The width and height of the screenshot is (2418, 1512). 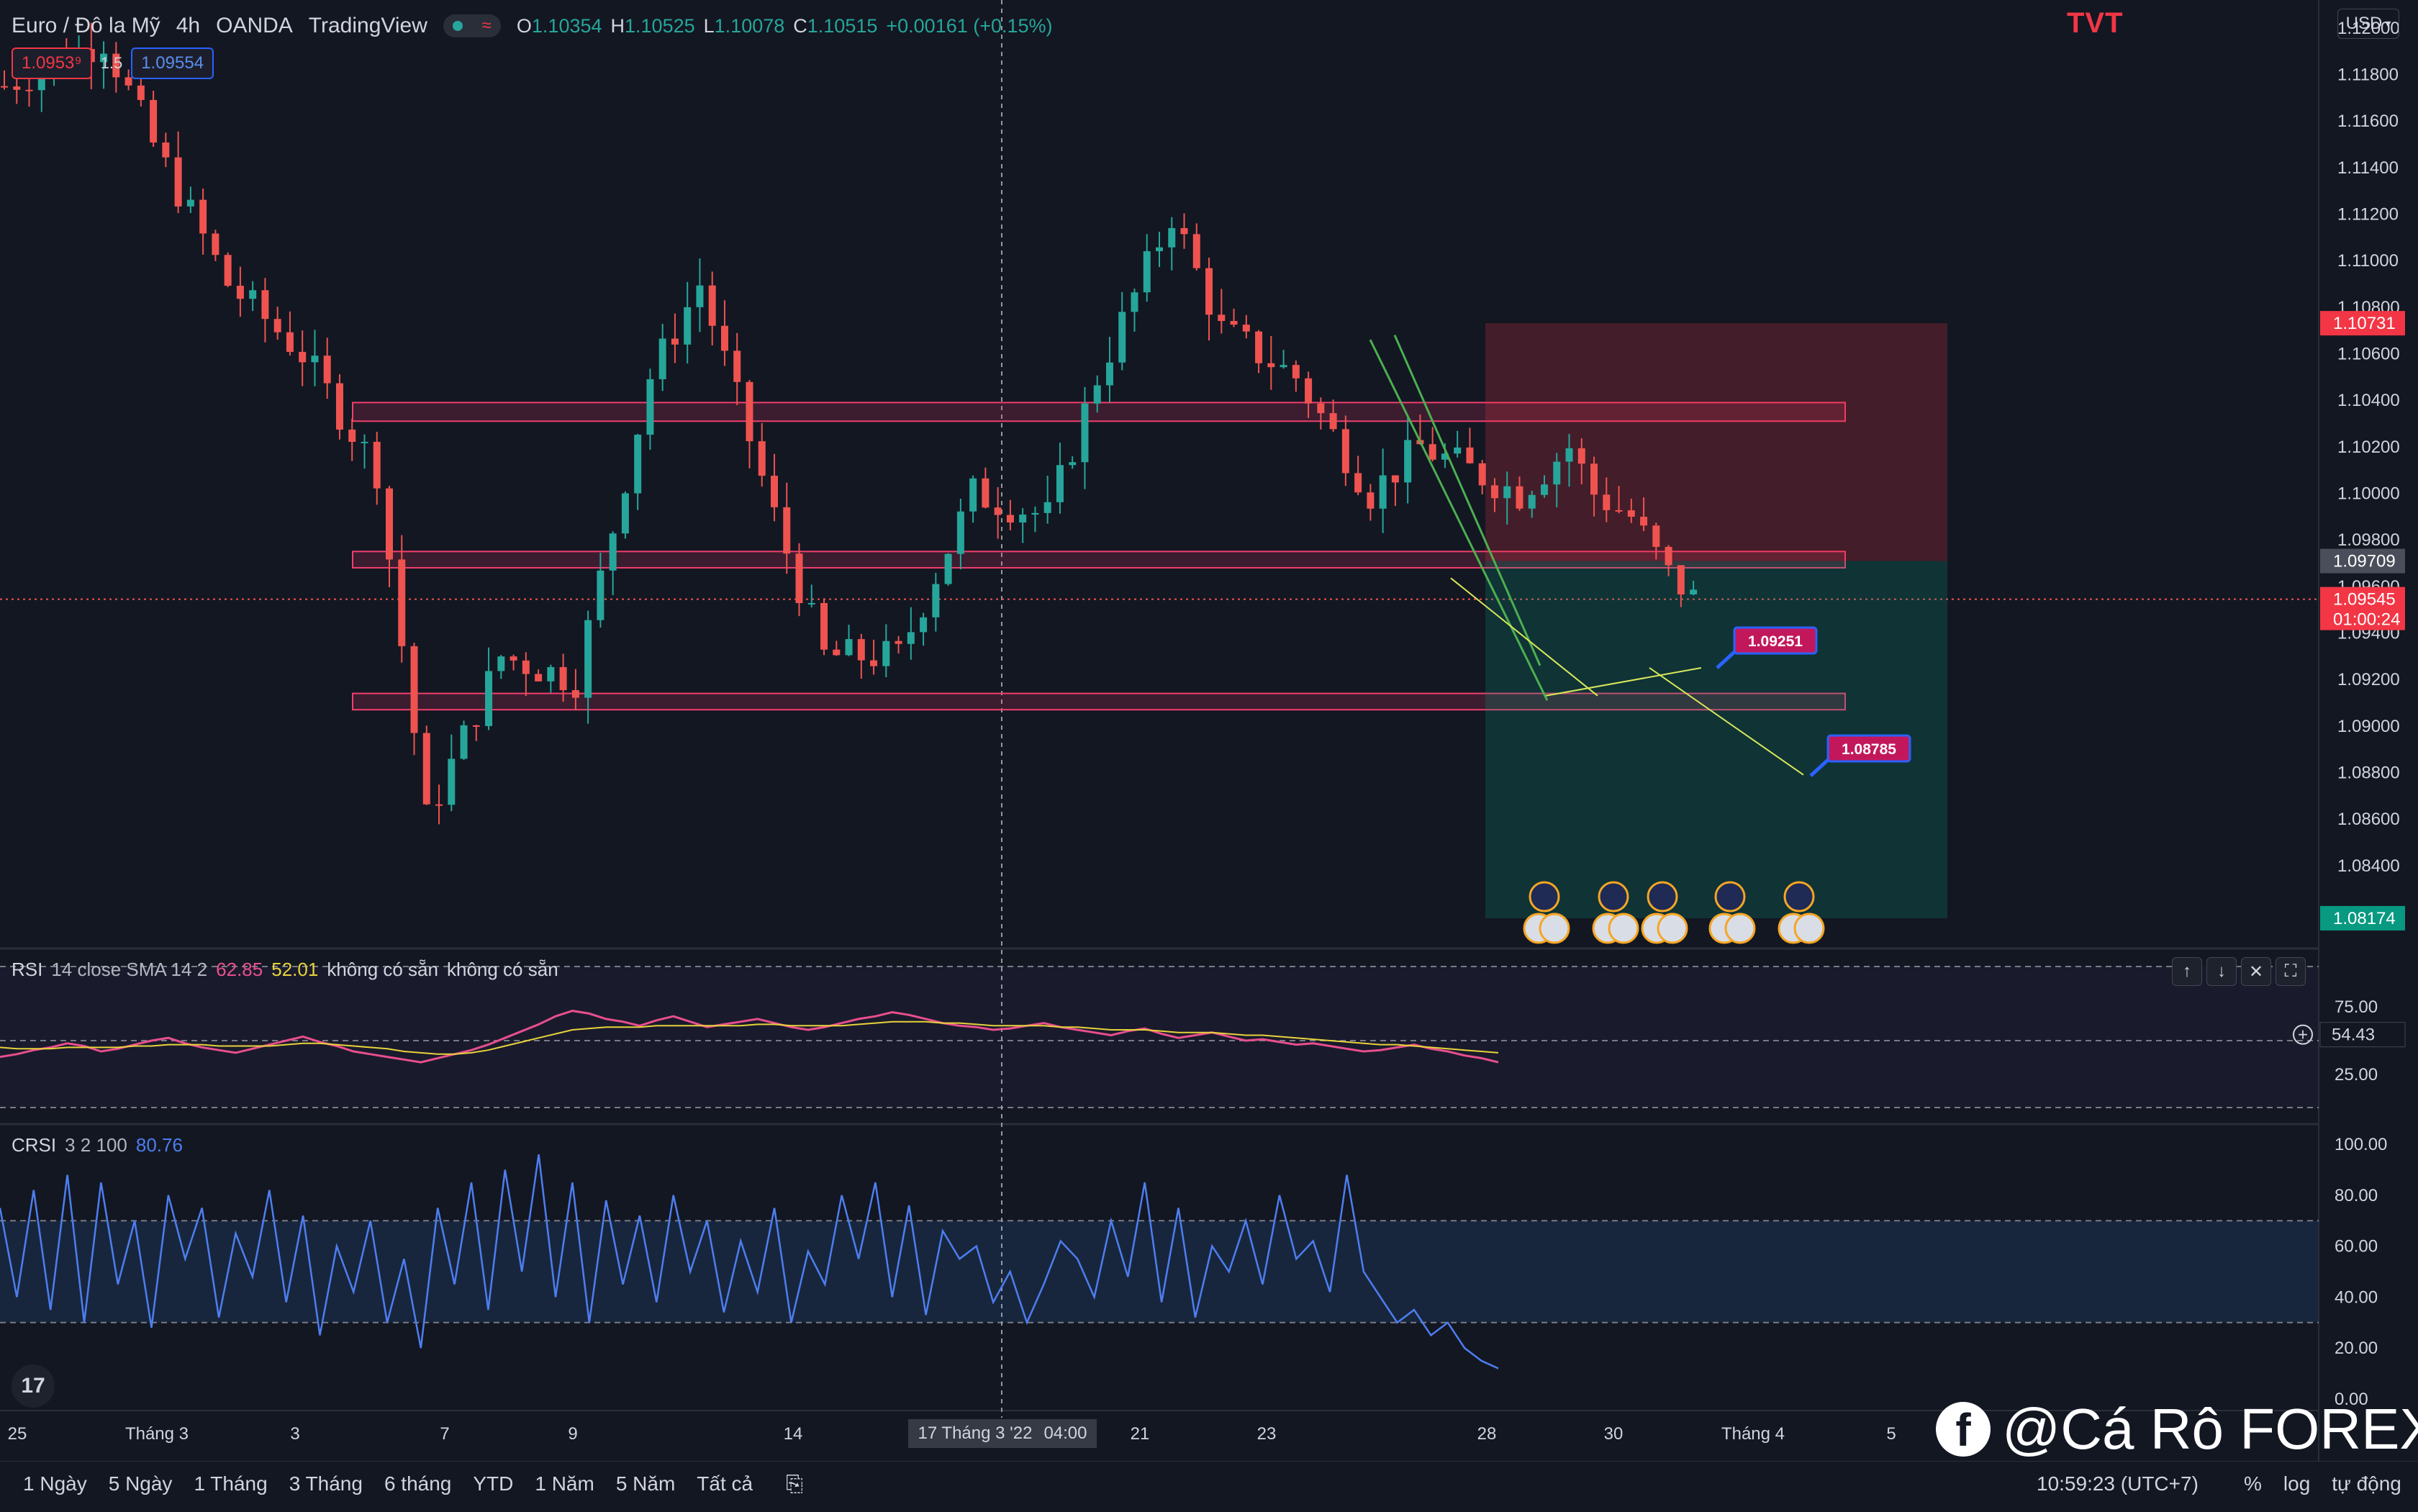 What do you see at coordinates (111, 63) in the screenshot?
I see `spread-value: 1.5` at bounding box center [111, 63].